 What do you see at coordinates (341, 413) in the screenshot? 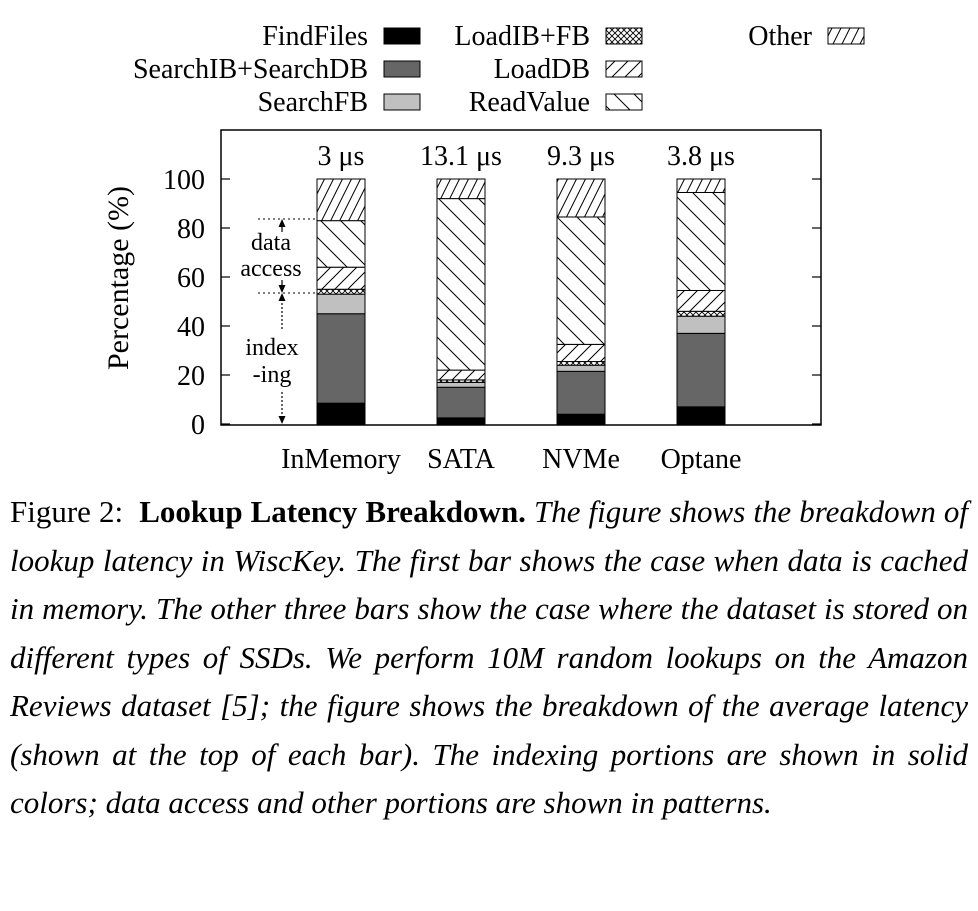
I see `bar-segment-inmemory-findfiles` at bounding box center [341, 413].